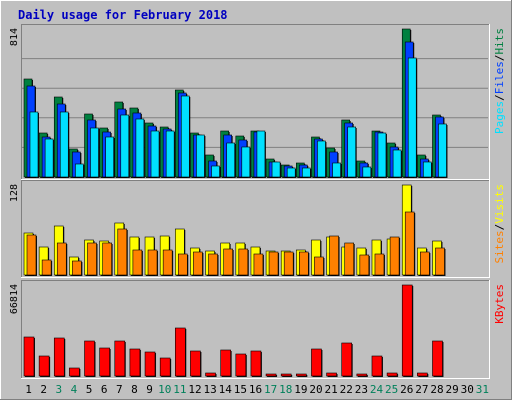 This screenshot has height=400, width=512. What do you see at coordinates (194, 389) in the screenshot?
I see `x-tick-label: 12` at bounding box center [194, 389].